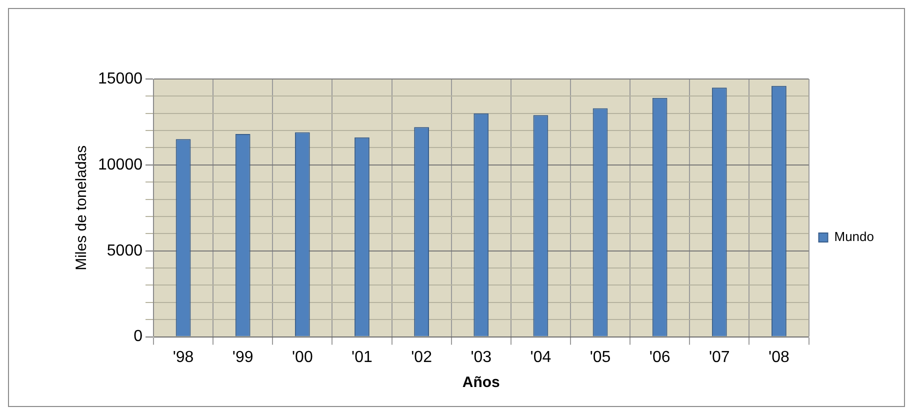 Image resolution: width=913 pixels, height=415 pixels. Describe the element at coordinates (719, 357) in the screenshot. I see `x-tick-label: '07` at that location.